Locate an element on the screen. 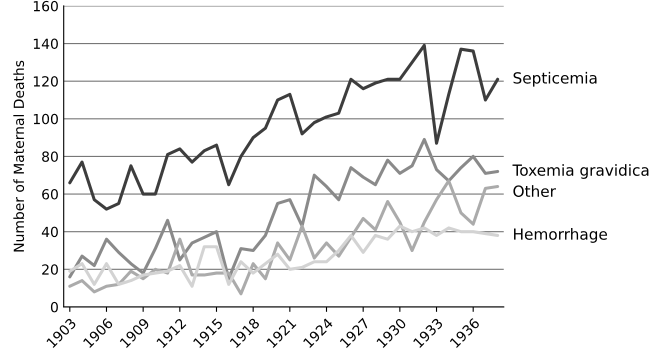 This screenshot has height=348, width=650. y-tick-label: 80 is located at coordinates (50, 156).